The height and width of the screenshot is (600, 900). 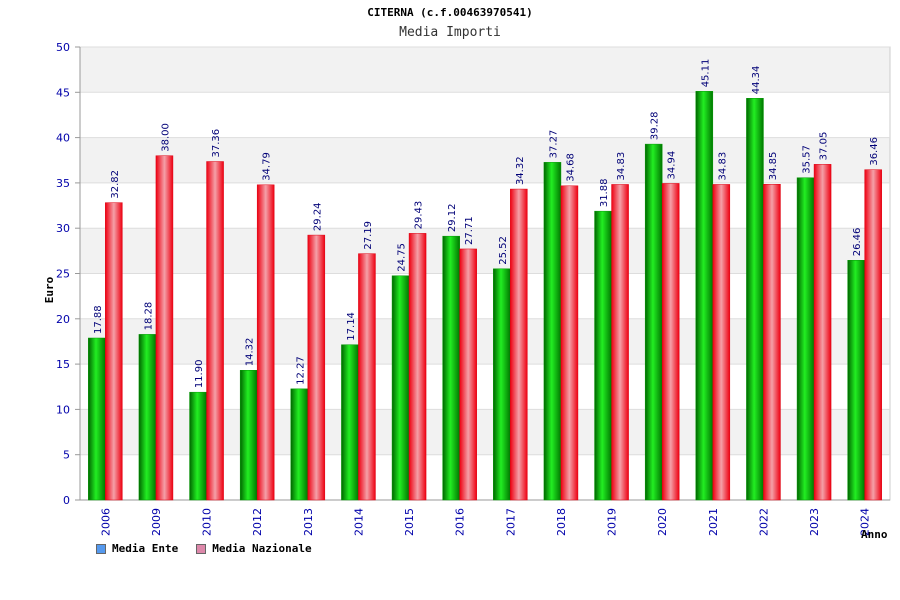 What do you see at coordinates (63, 409) in the screenshot?
I see `y-tick-label: 10` at bounding box center [63, 409].